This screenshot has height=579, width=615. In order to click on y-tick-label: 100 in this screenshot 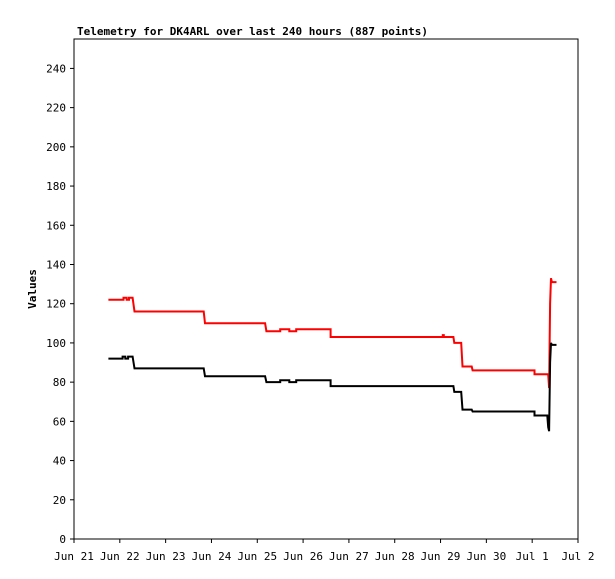, I will do `click(56, 343)`.